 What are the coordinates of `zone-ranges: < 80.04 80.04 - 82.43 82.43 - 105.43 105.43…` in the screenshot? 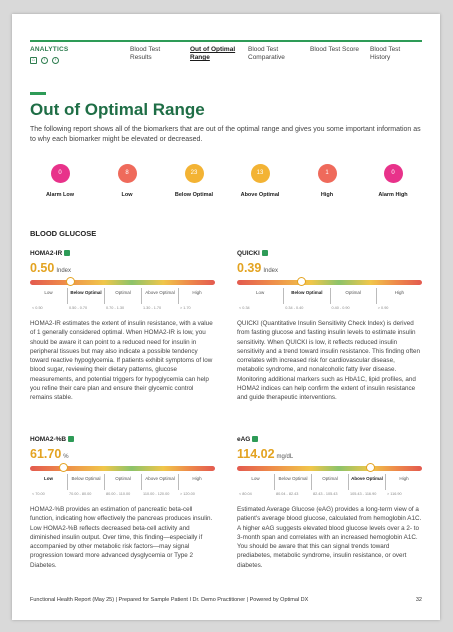 It's located at (329, 495).